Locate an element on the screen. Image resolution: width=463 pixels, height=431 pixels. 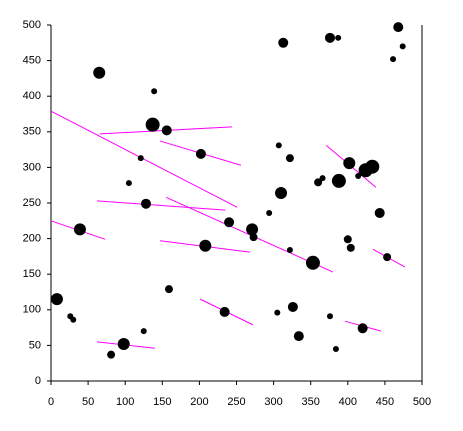
y-tick-label: 100 is located at coordinates (32, 310).